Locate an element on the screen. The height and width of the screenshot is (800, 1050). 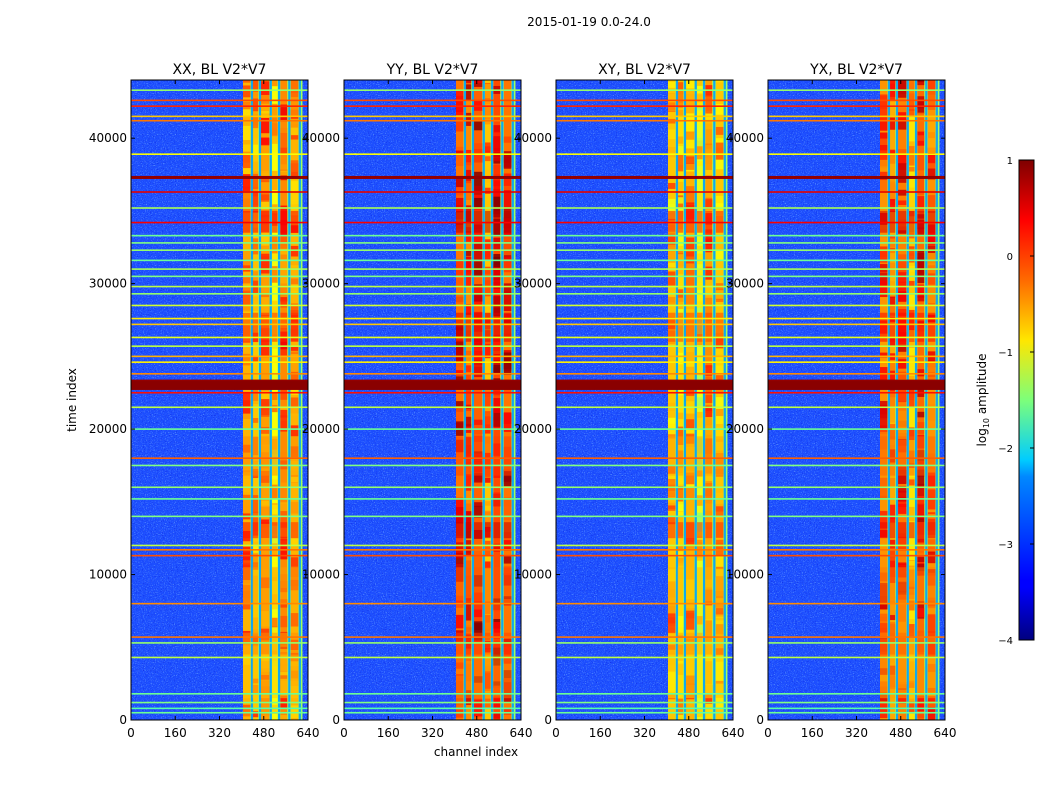
colorbar-ticks: −4 −3 −2 −1 0 1 is located at coordinates (1016, 401).